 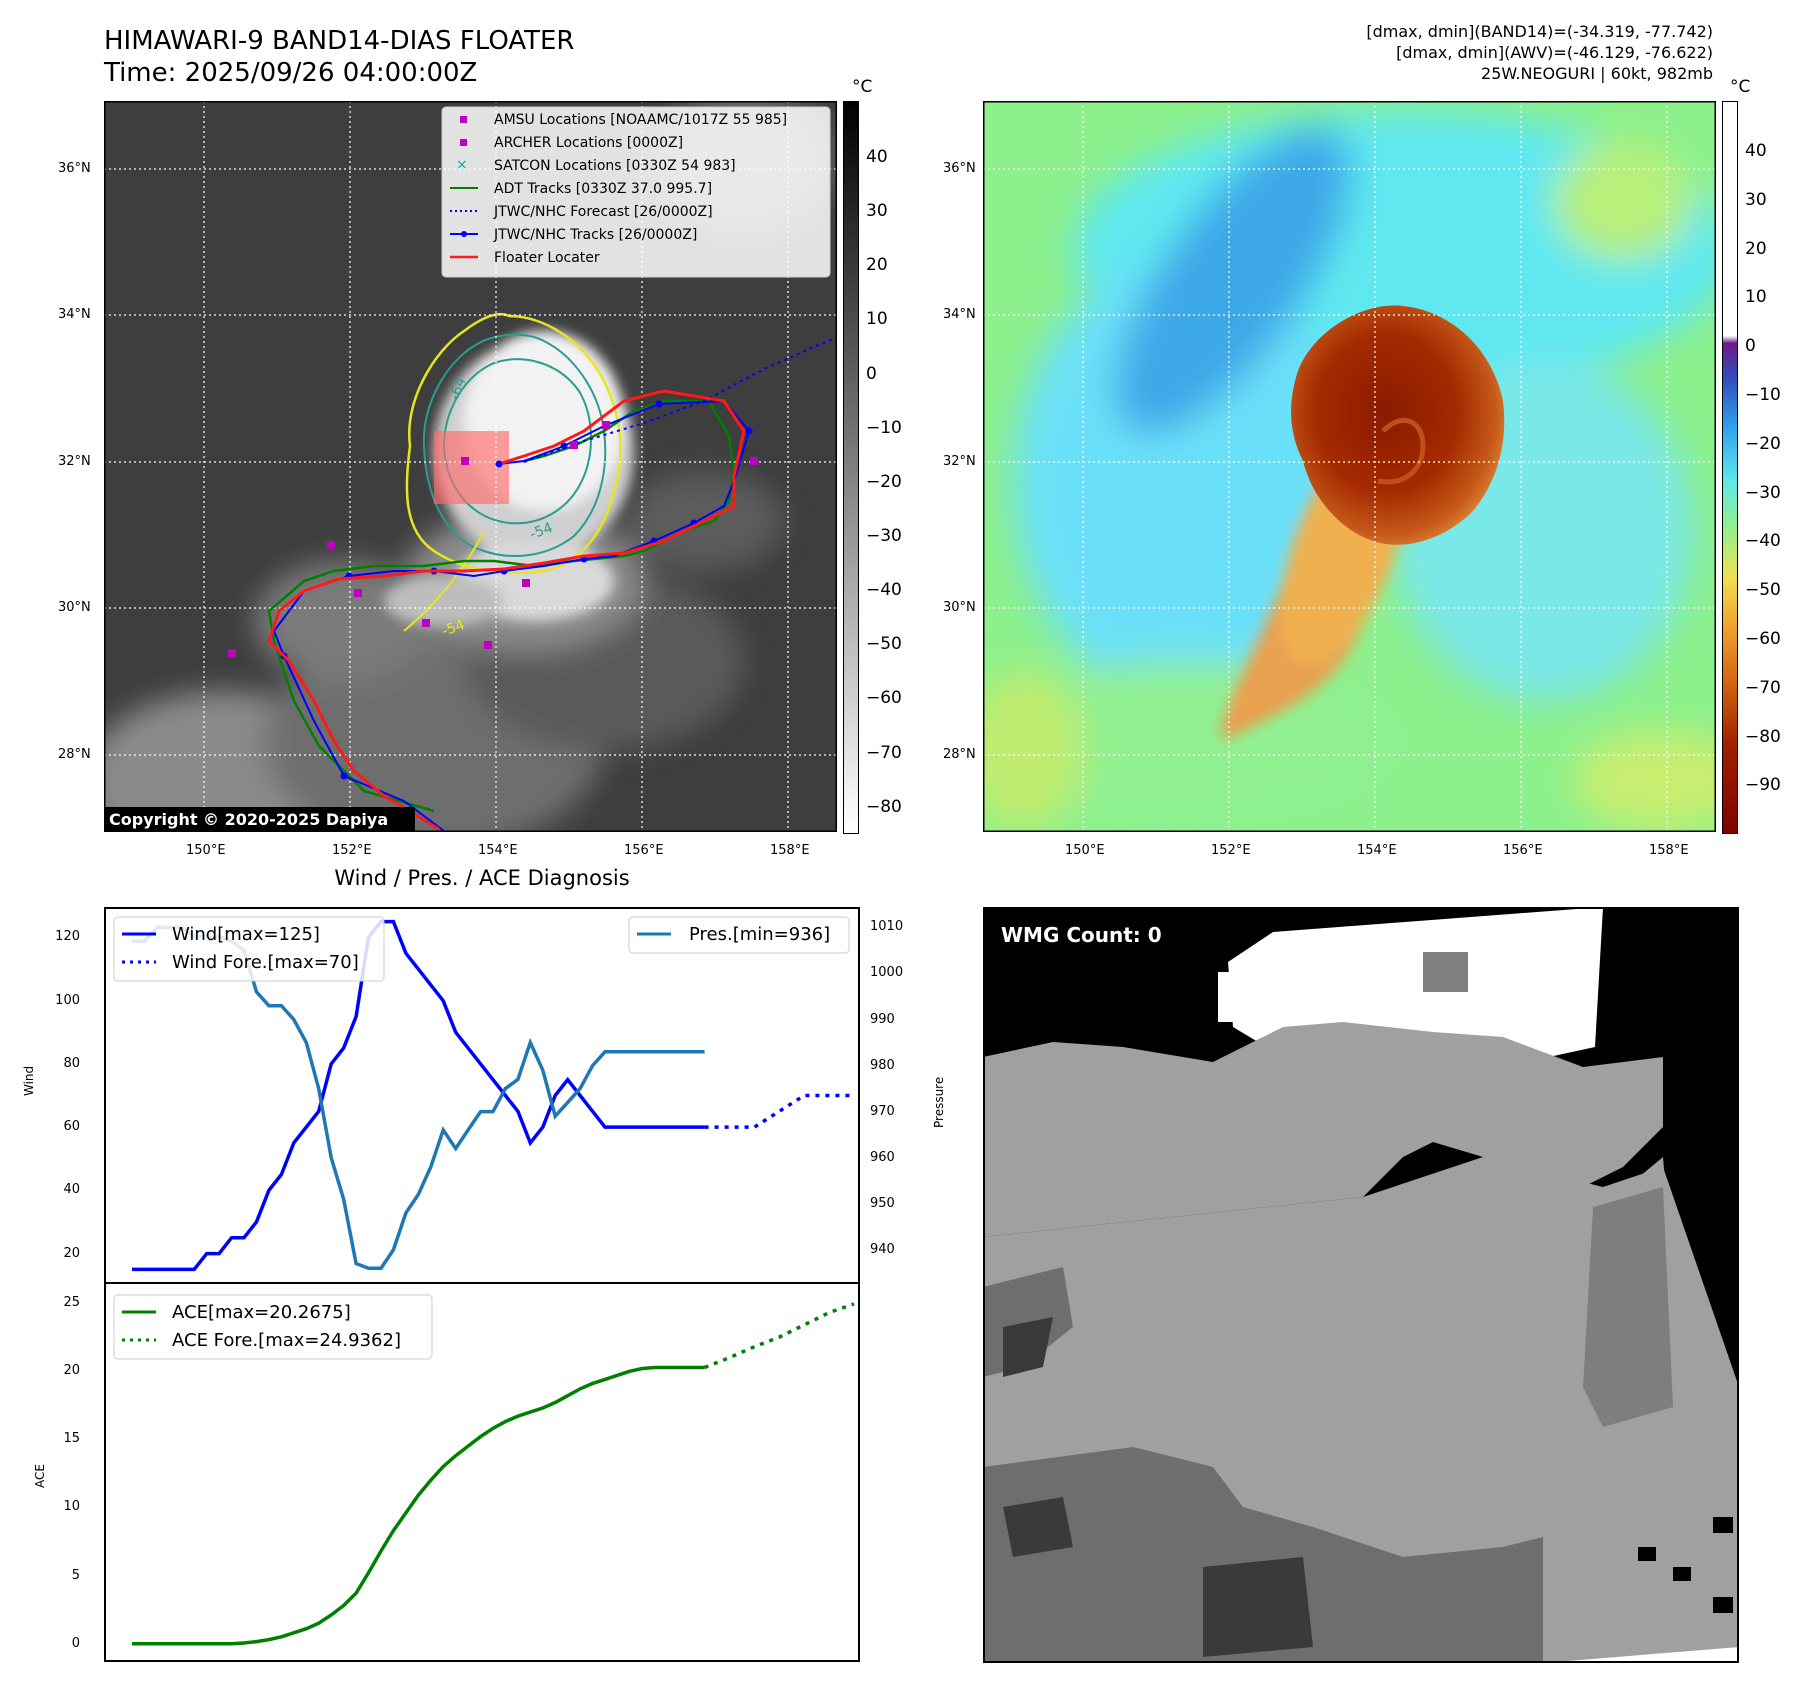 What do you see at coordinates (513, 443) in the screenshot?
I see `contour-yellow` at bounding box center [513, 443].